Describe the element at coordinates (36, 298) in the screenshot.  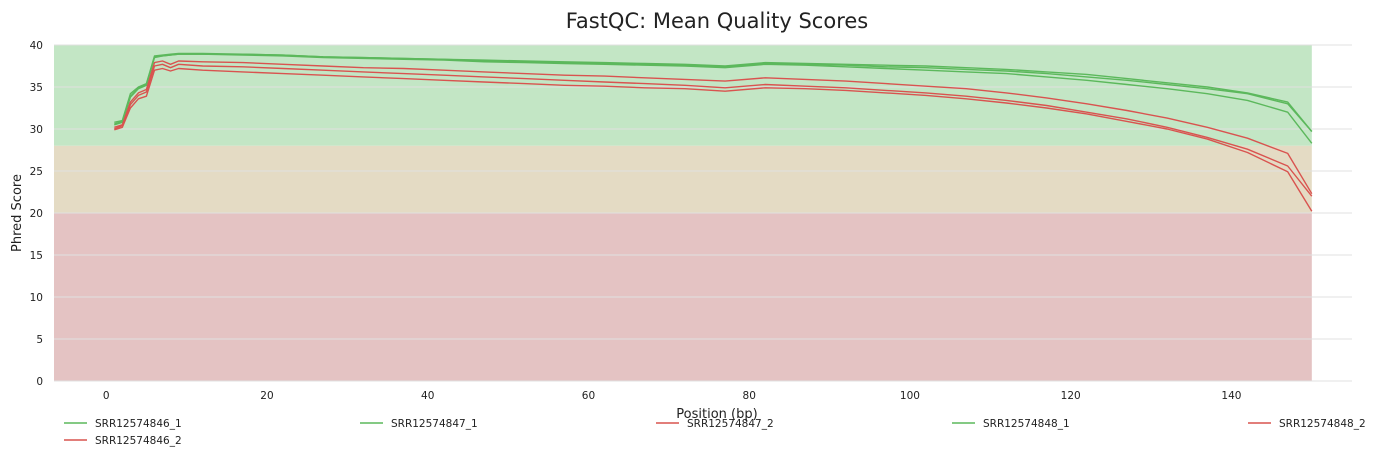
I see `y-tick-label: 10` at that location.